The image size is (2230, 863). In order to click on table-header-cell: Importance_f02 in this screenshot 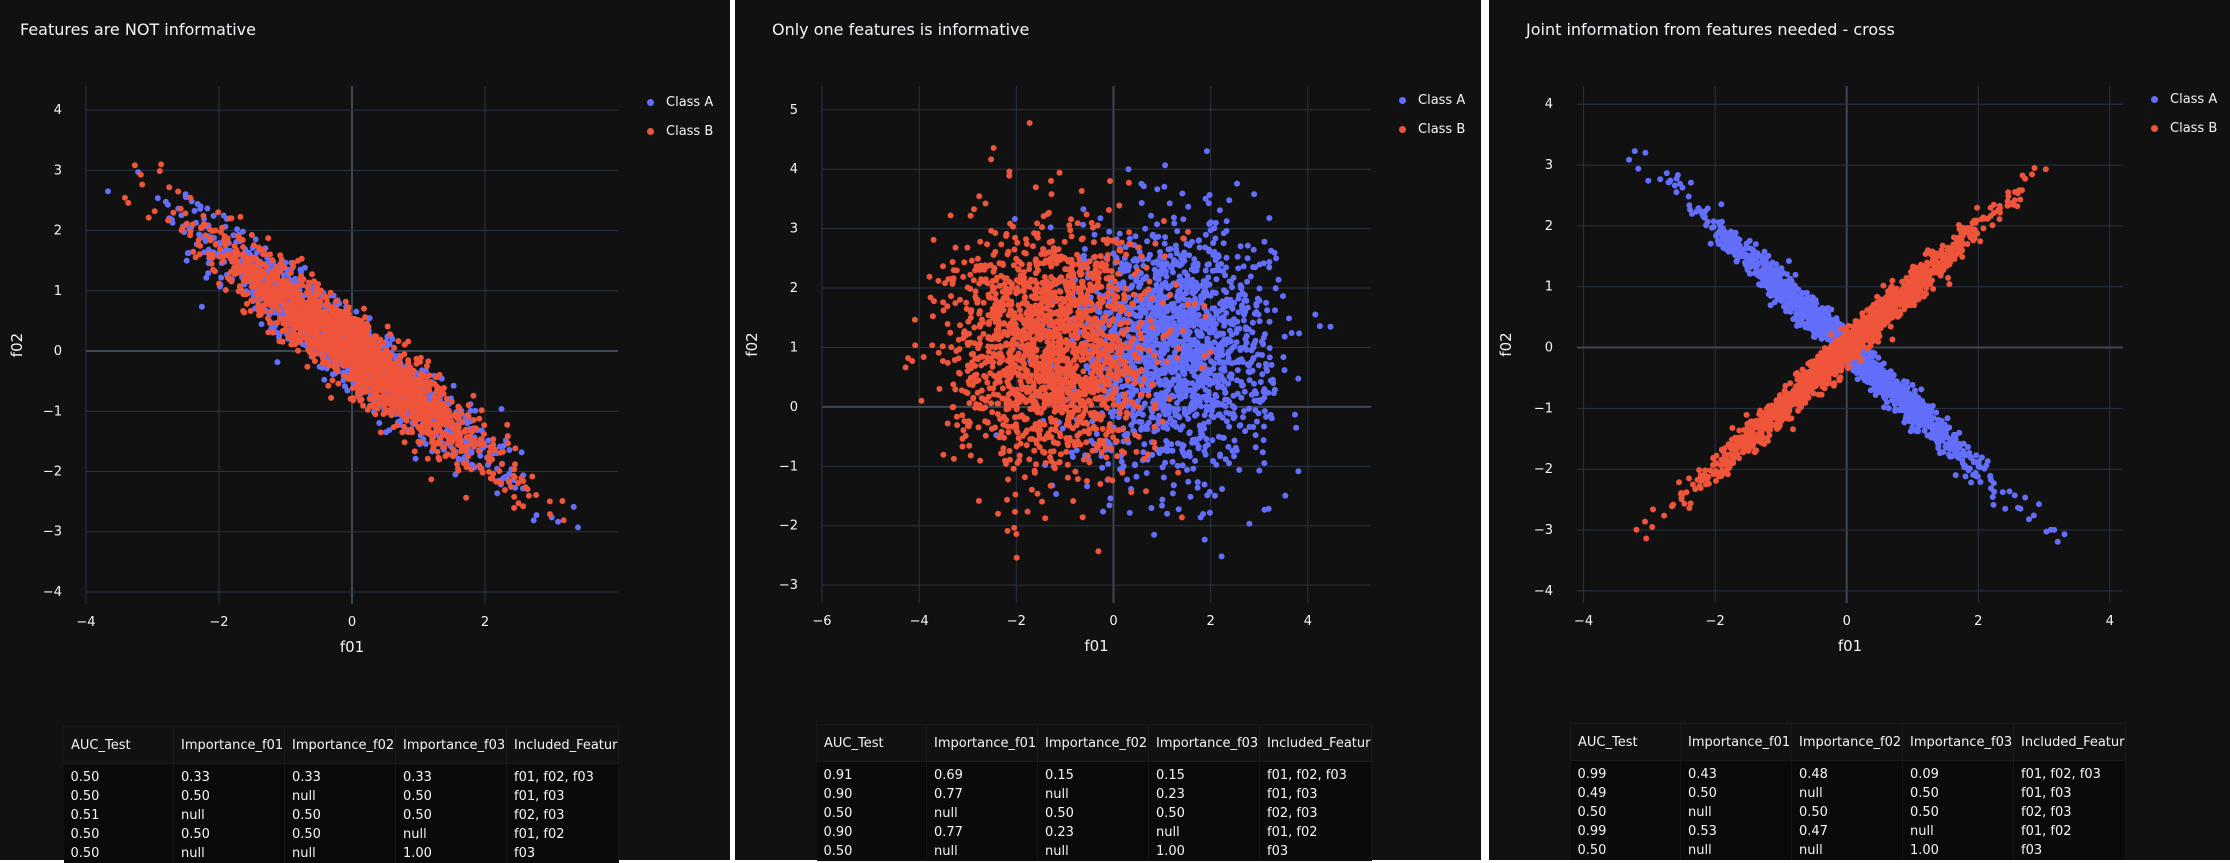, I will do `click(340, 745)`.